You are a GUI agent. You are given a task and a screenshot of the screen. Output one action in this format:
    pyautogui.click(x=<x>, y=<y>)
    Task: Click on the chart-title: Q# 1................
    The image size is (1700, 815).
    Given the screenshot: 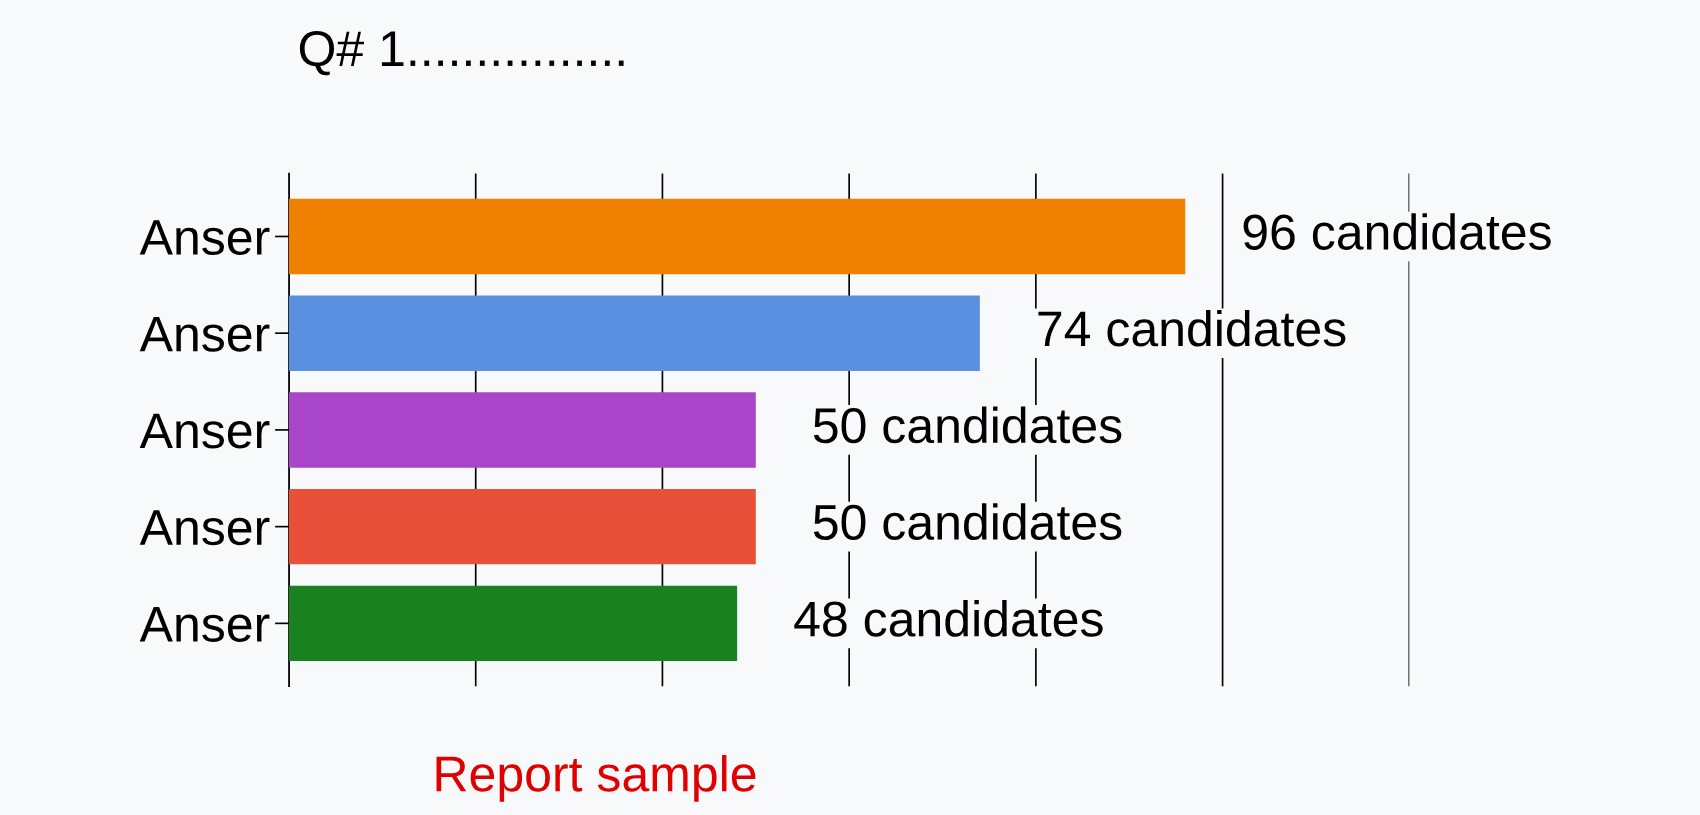 What is the action you would take?
    pyautogui.click(x=461, y=53)
    